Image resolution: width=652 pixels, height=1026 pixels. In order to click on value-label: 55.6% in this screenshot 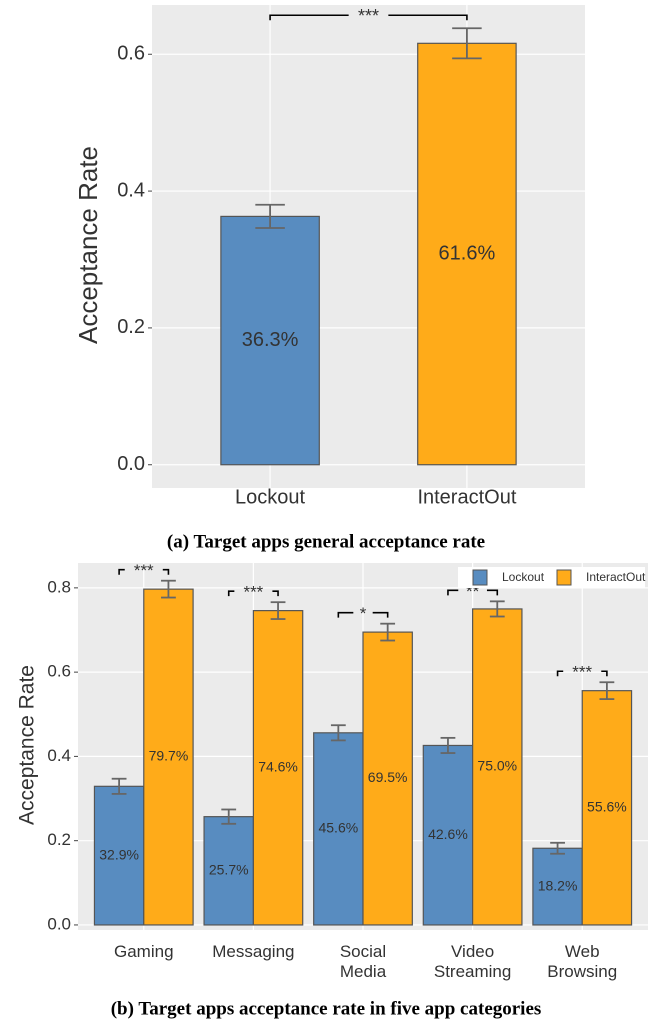, I will do `click(607, 807)`.